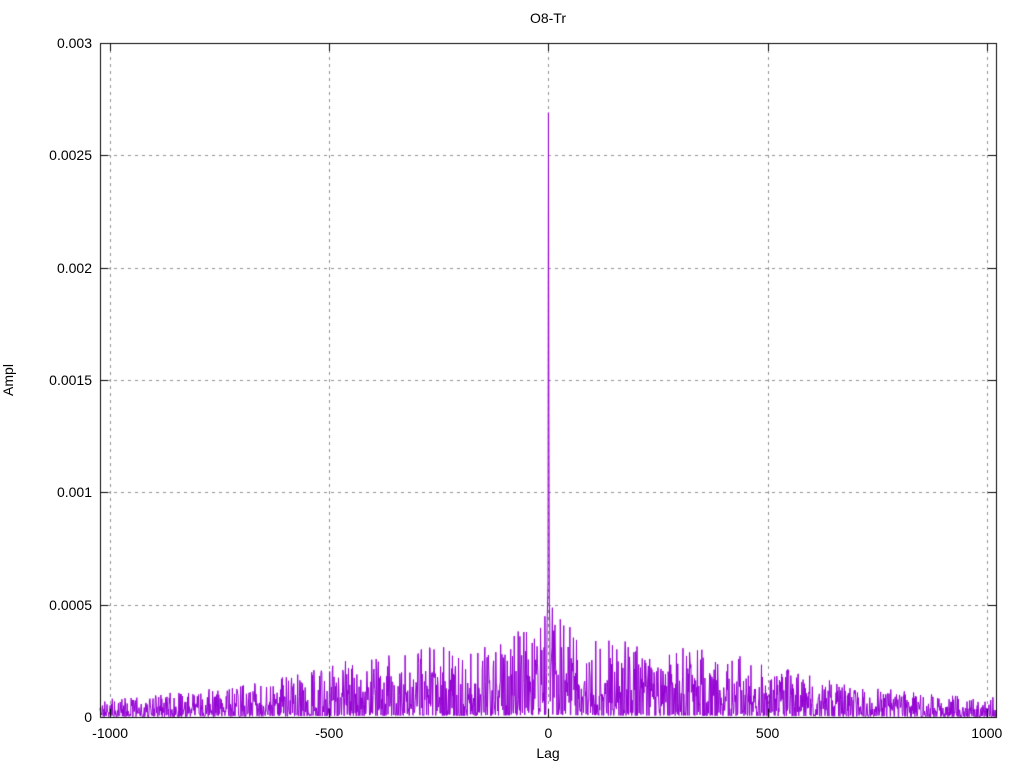 This screenshot has width=1024, height=768. Describe the element at coordinates (74, 267) in the screenshot. I see `y-tick-label: 0.002` at that location.